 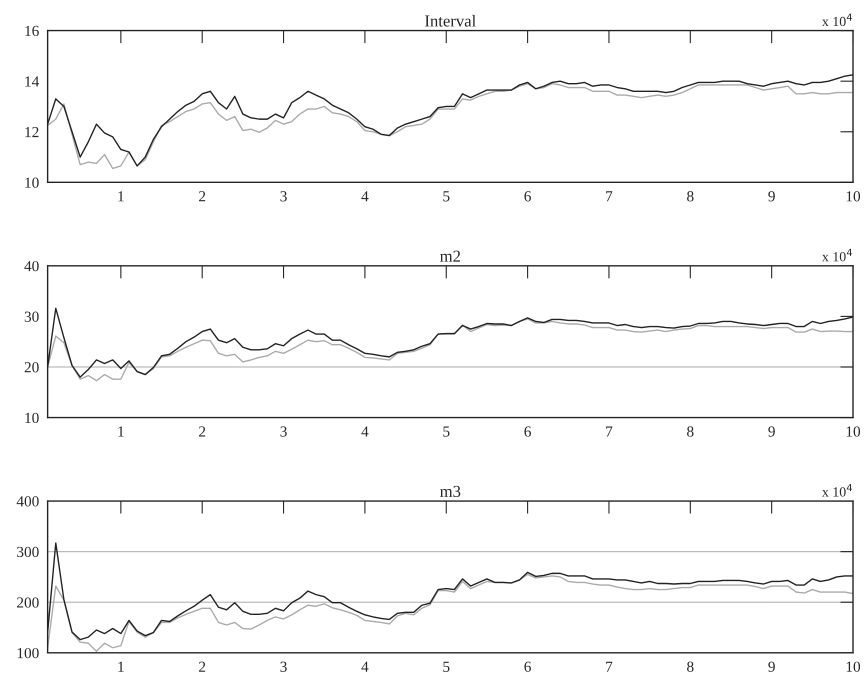 I want to click on y-tick-label: 30, so click(x=31, y=317).